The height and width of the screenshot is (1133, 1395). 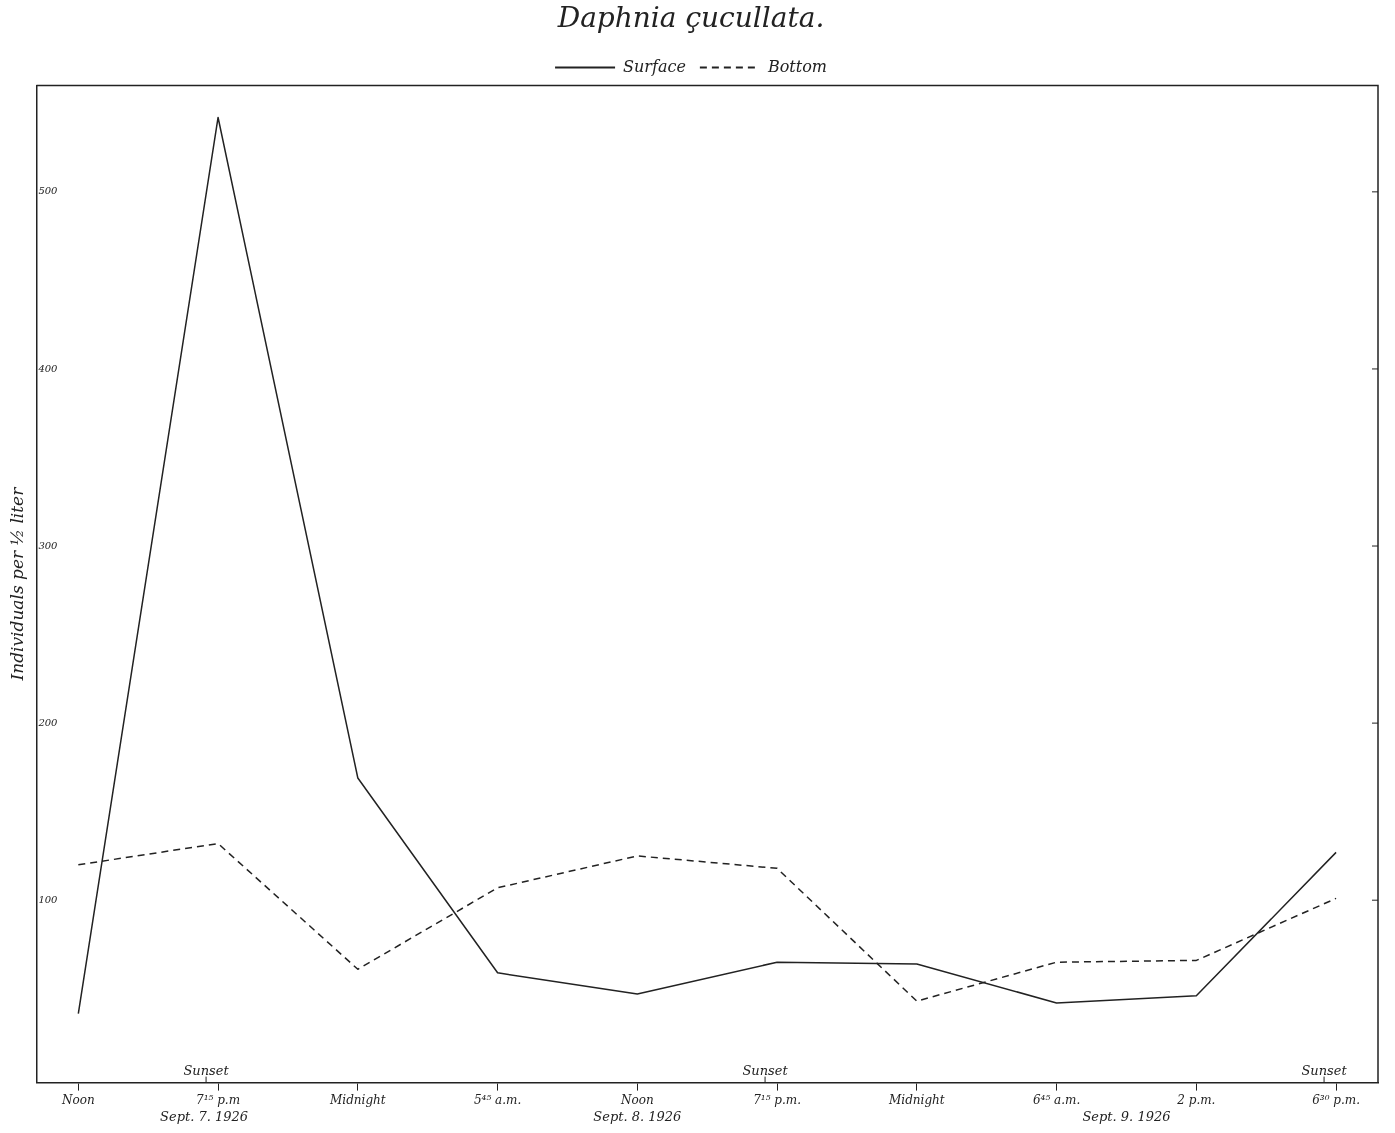 I want to click on y-tick-label: 500, so click(x=48, y=191).